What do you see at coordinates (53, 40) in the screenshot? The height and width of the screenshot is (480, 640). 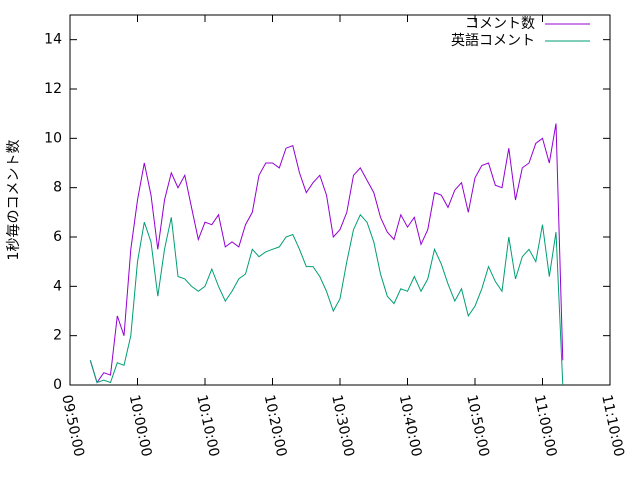 I see `y-tick-label: 14` at bounding box center [53, 40].